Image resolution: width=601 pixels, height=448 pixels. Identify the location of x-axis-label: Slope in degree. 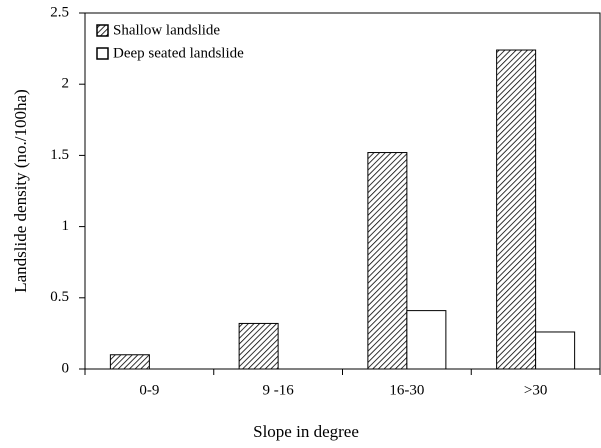
(306, 431).